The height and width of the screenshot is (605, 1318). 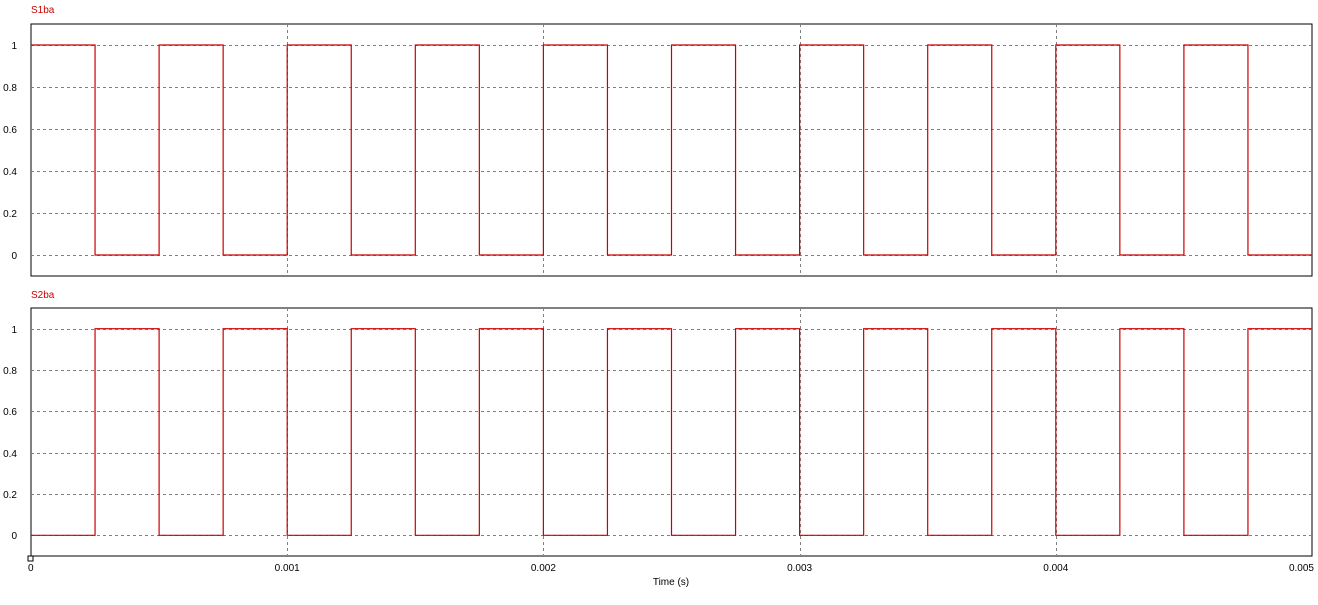 What do you see at coordinates (43, 295) in the screenshot?
I see `panel-title: S2ba` at bounding box center [43, 295].